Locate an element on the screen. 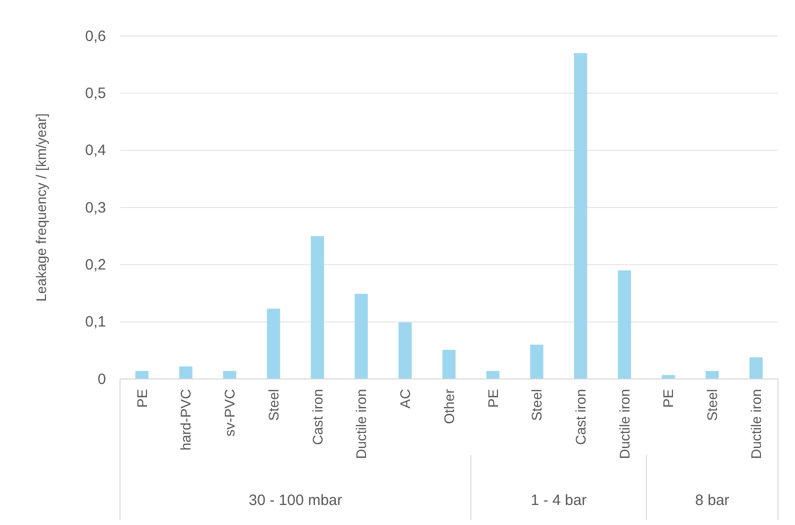 The width and height of the screenshot is (795, 525). text: 30 - 100 mbar is located at coordinates (295, 500).